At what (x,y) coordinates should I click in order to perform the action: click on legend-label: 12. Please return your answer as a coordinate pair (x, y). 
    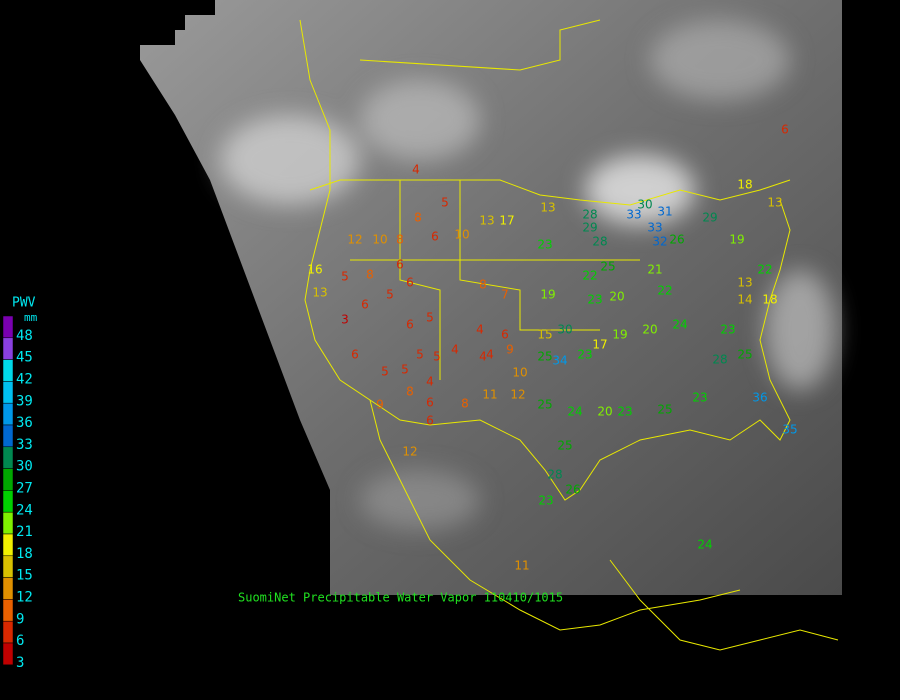
    Looking at the image, I should click on (24, 598).